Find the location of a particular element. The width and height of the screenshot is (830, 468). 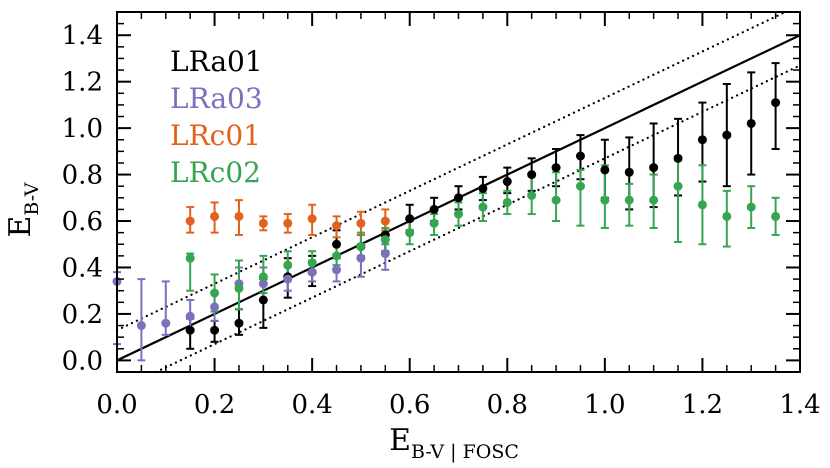

legend-entry-lra03: LRa03 is located at coordinates (216, 98).